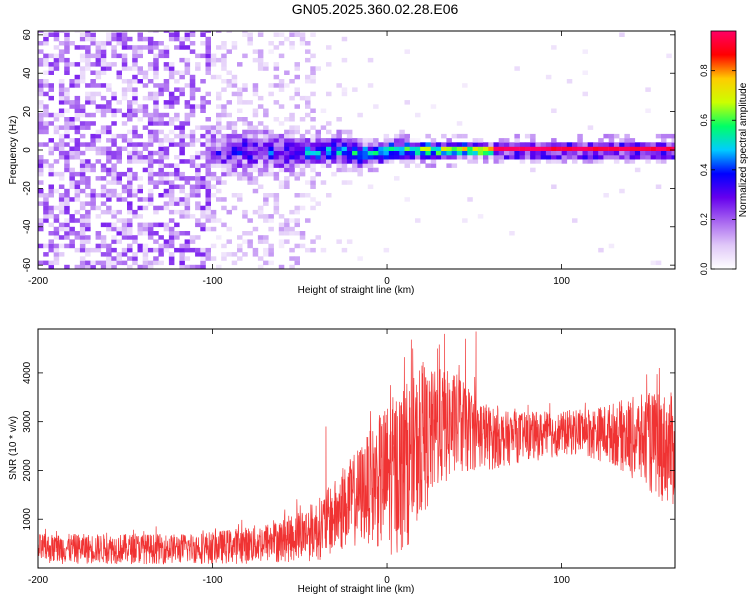 The width and height of the screenshot is (750, 600). I want to click on snr-y-tick-label: 3000, so click(27, 421).